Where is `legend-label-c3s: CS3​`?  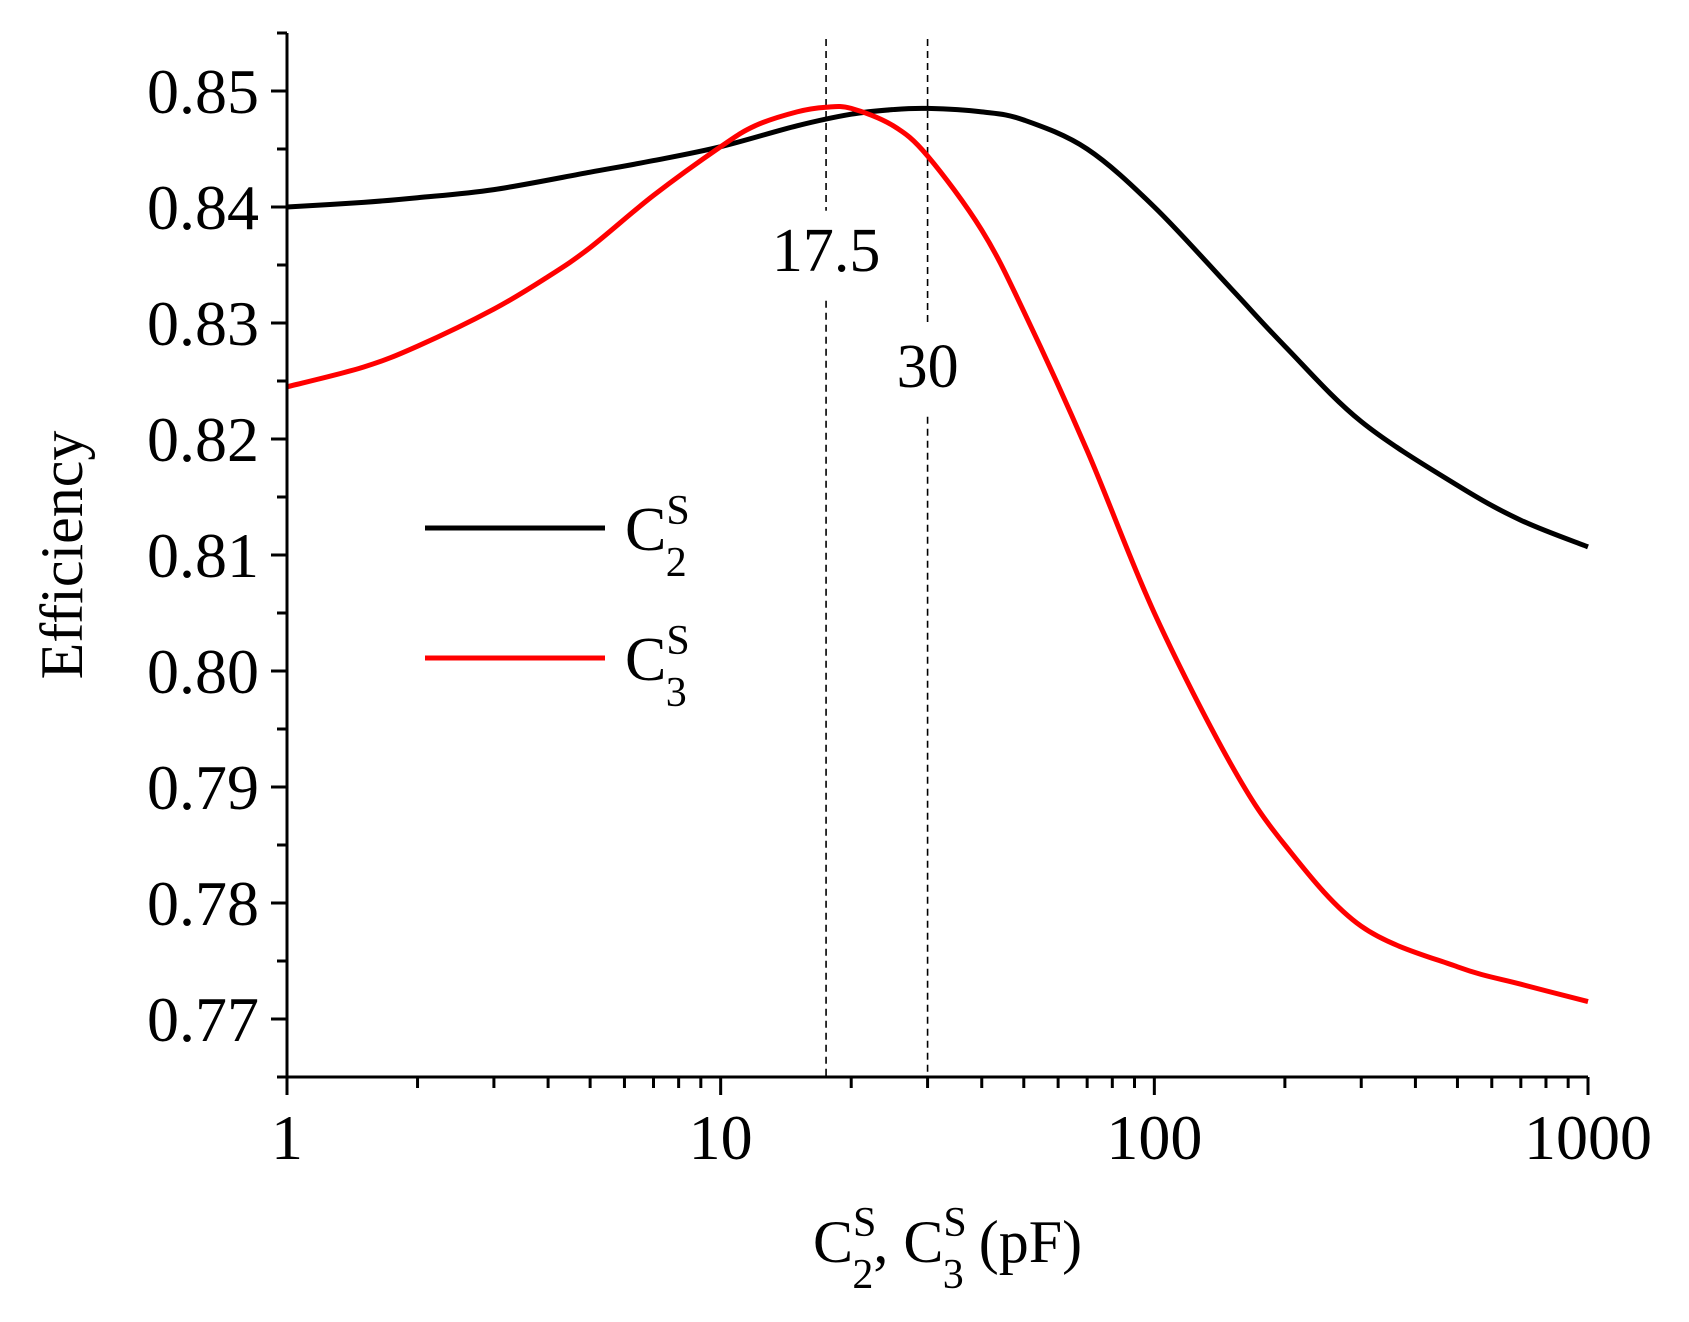
legend-label-c3s: CS3​ is located at coordinates (657, 667).